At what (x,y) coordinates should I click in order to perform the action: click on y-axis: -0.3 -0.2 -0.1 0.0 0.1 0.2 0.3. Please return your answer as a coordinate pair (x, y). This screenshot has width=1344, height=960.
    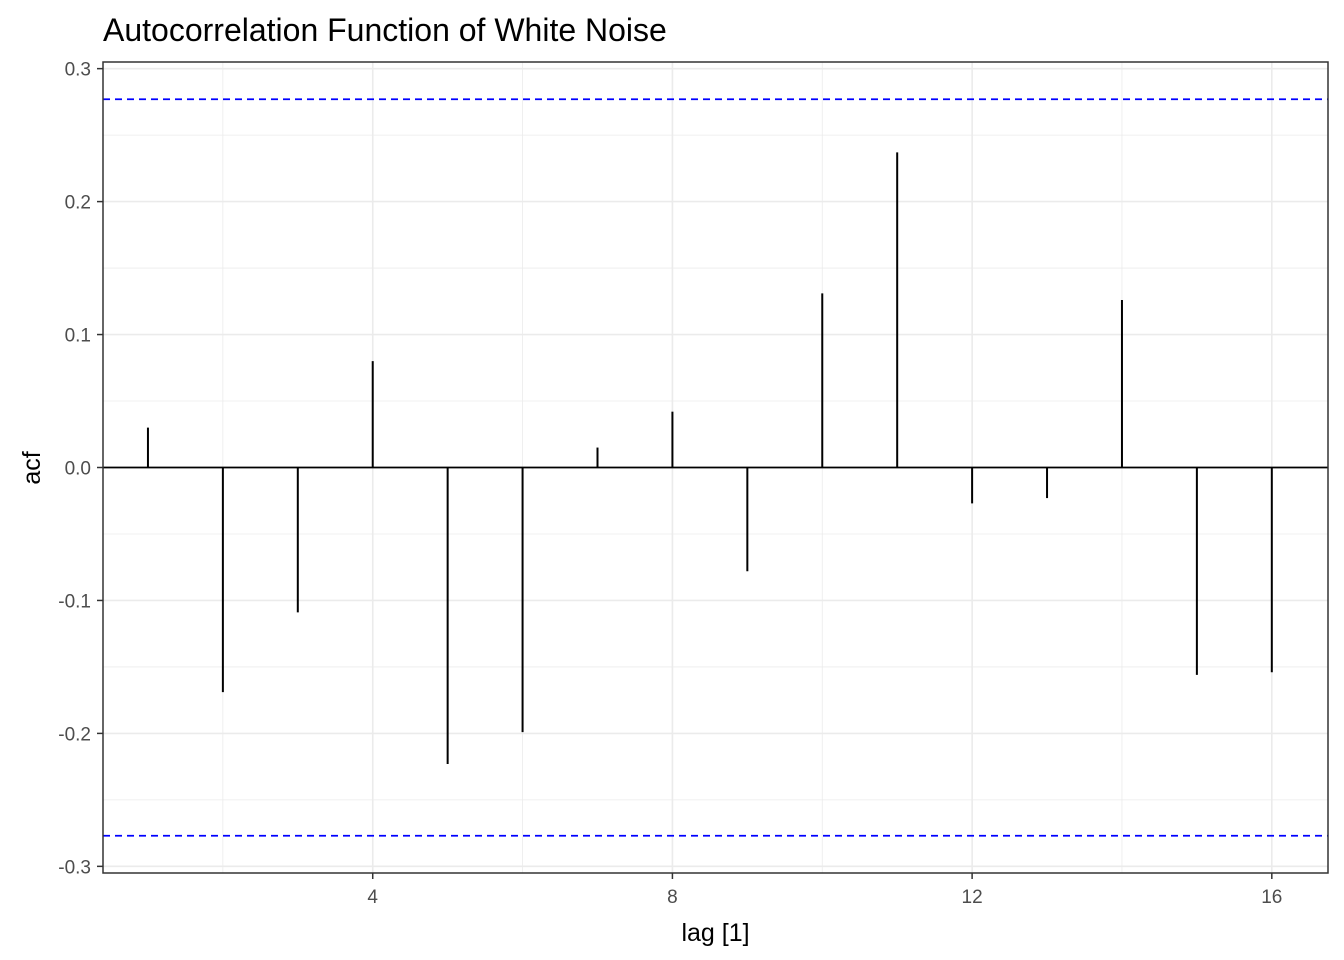
    Looking at the image, I should click on (80, 469).